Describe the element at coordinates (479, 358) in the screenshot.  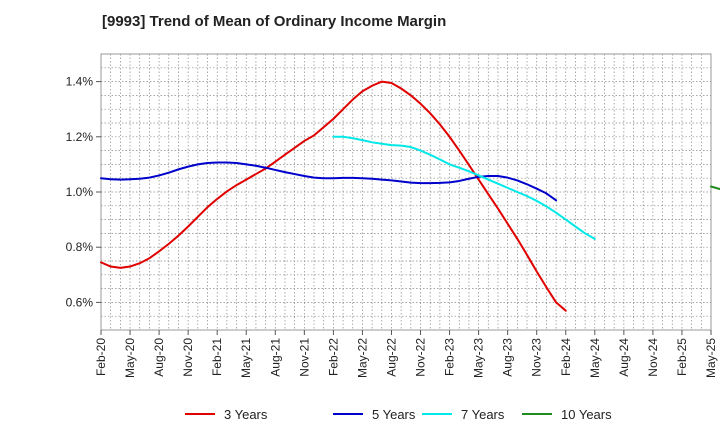
I see `x-tick-label: May-23` at that location.